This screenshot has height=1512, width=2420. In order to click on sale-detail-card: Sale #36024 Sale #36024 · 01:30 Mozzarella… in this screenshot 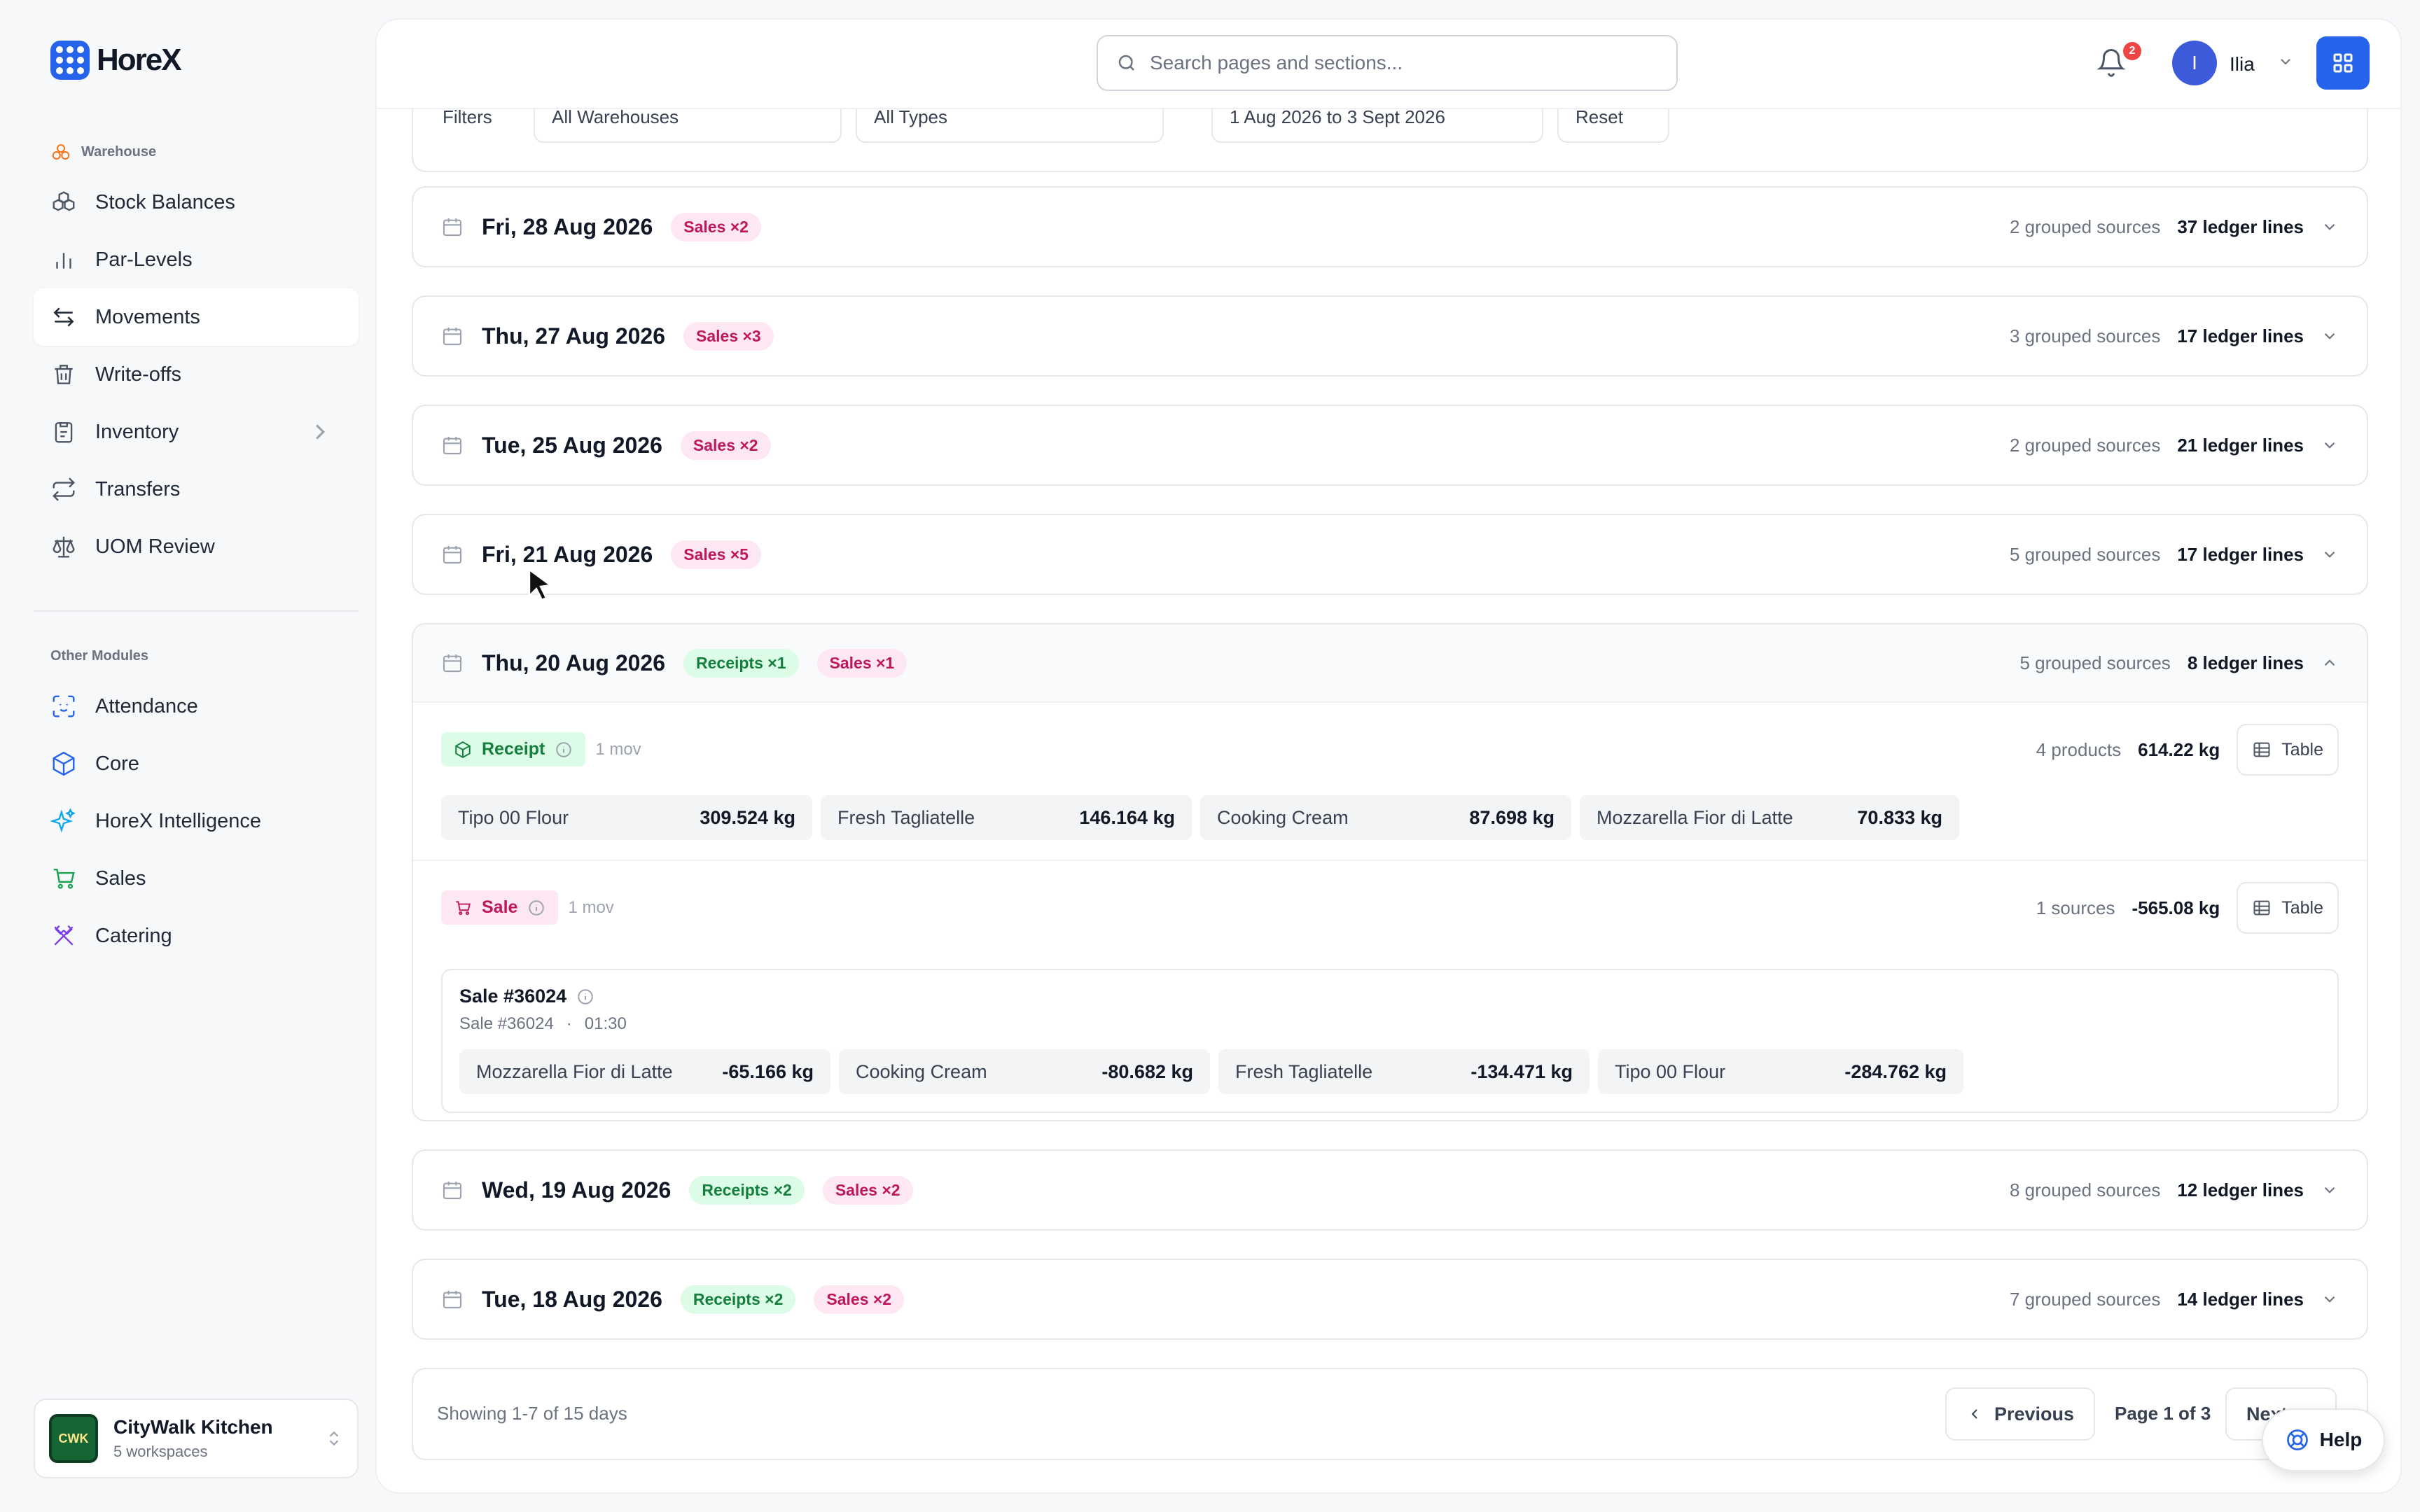, I will do `click(1390, 1041)`.